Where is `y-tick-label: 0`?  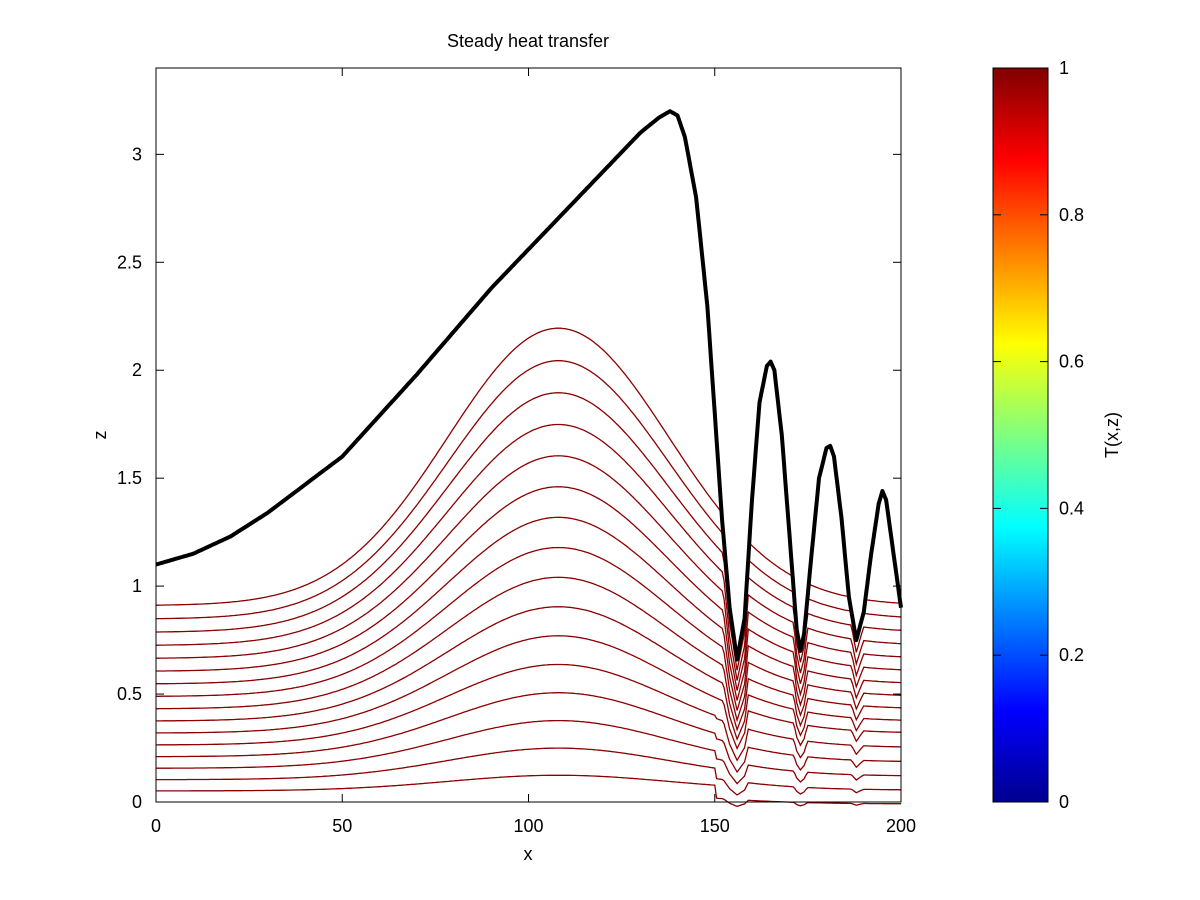
y-tick-label: 0 is located at coordinates (137, 802).